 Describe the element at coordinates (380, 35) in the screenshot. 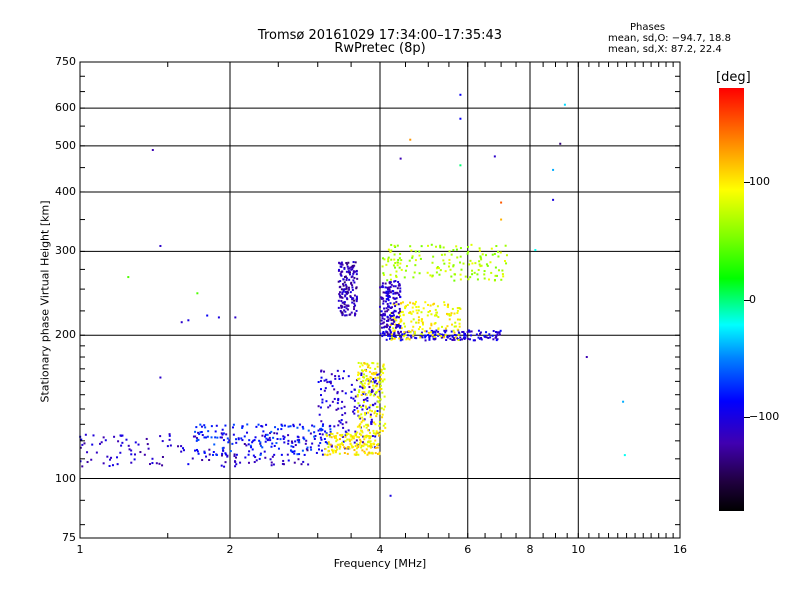

I see `chart-title: Tromsø 20161029 17:34:00–17:35:43` at that location.